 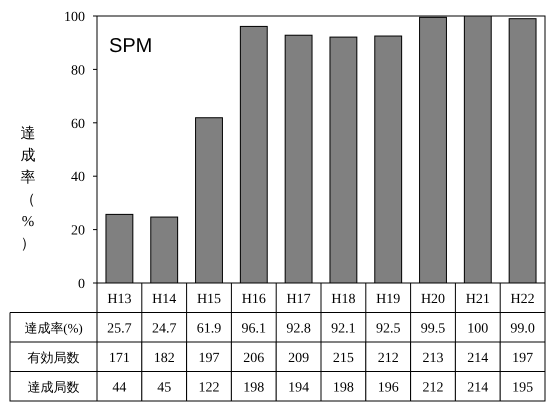 I want to click on legend-label: 達成率(%), so click(x=53, y=328).